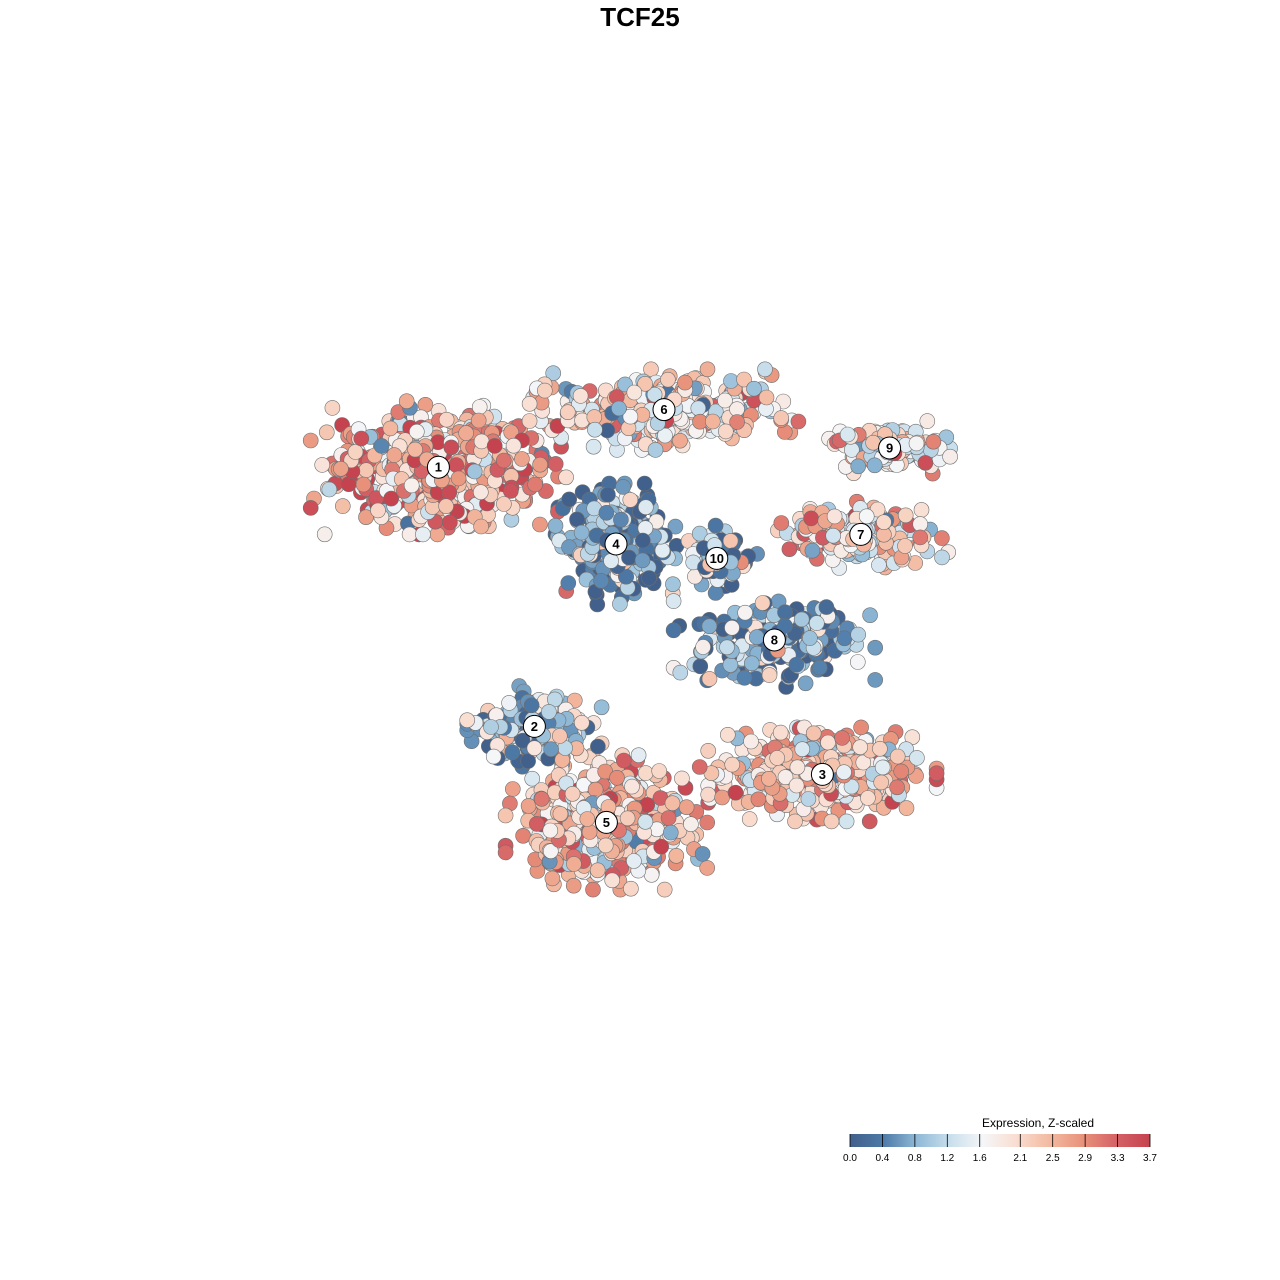 The height and width of the screenshot is (1280, 1280). What do you see at coordinates (1118, 1158) in the screenshot?
I see `legend-tick-label: 3.3` at bounding box center [1118, 1158].